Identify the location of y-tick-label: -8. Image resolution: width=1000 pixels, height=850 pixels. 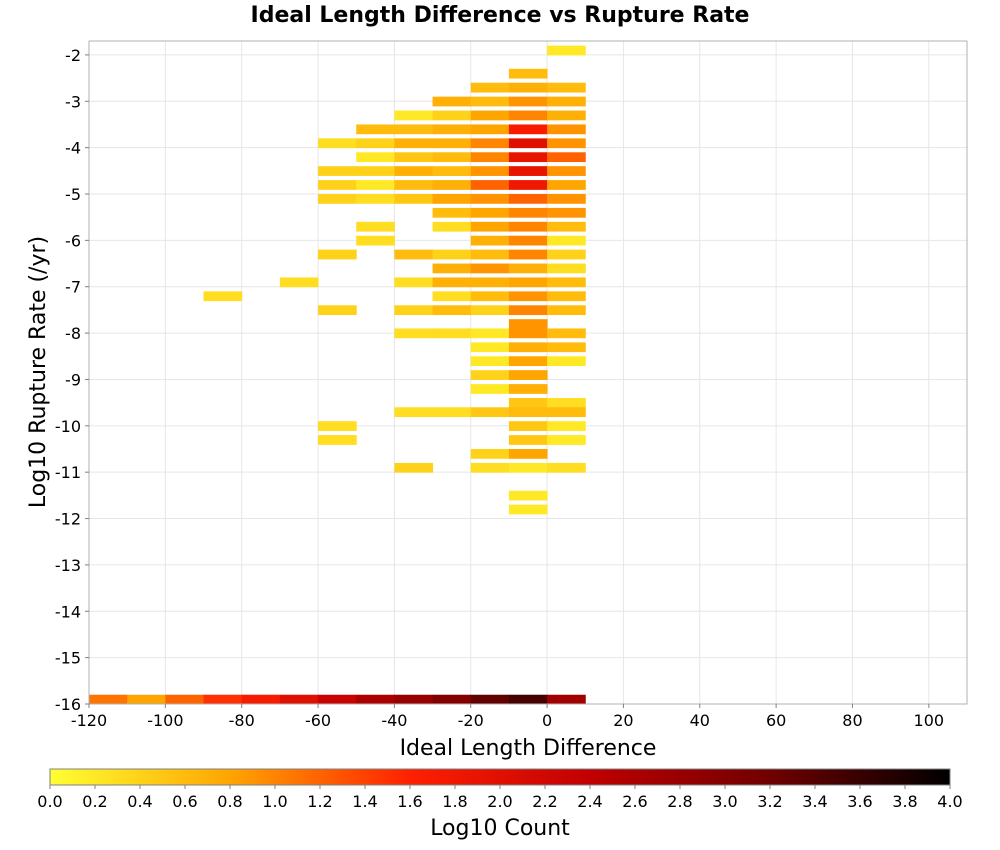
(73, 333).